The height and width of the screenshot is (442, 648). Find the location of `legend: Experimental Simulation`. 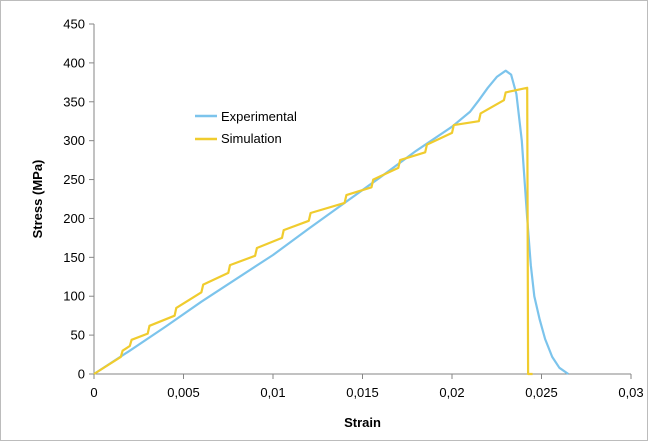

legend: Experimental Simulation is located at coordinates (246, 127).